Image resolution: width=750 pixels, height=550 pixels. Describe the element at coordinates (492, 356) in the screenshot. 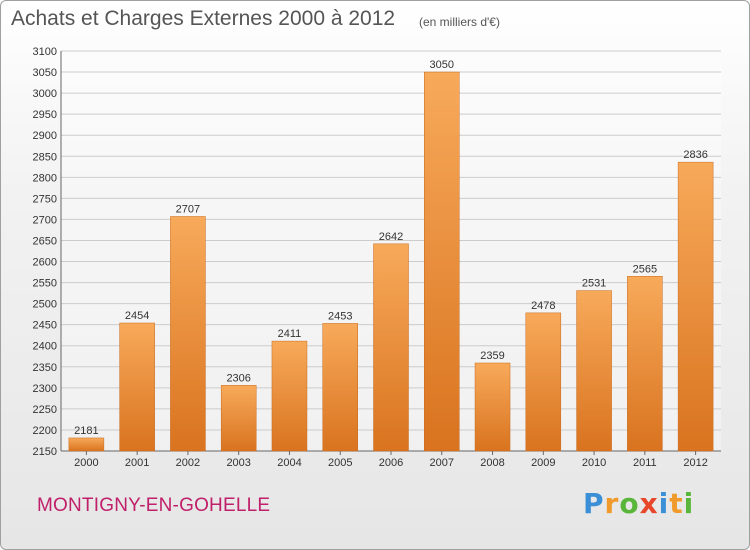

I see `data-label-2008: 2359` at that location.